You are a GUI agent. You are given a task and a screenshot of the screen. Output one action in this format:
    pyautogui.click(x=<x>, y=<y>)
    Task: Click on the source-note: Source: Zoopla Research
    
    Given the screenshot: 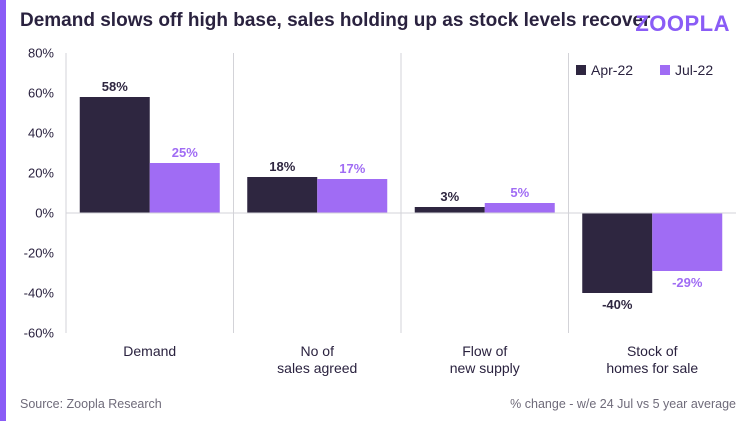 What is the action you would take?
    pyautogui.click(x=91, y=404)
    